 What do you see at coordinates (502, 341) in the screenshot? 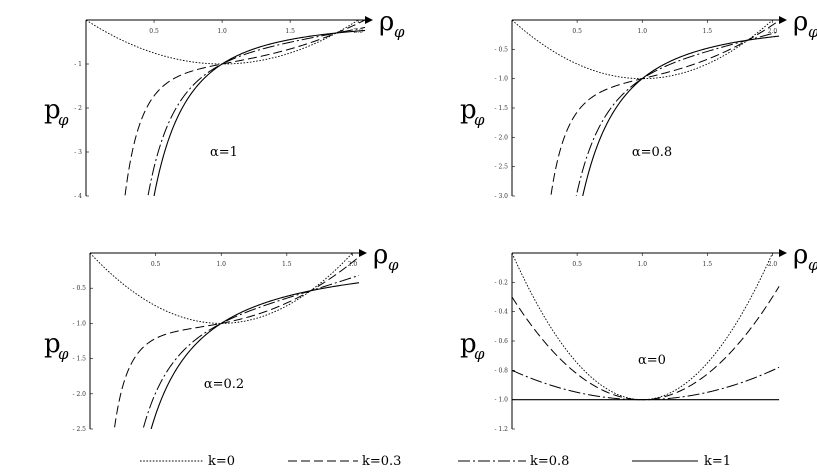
I see `y-tick-label: - 0.6` at bounding box center [502, 341].